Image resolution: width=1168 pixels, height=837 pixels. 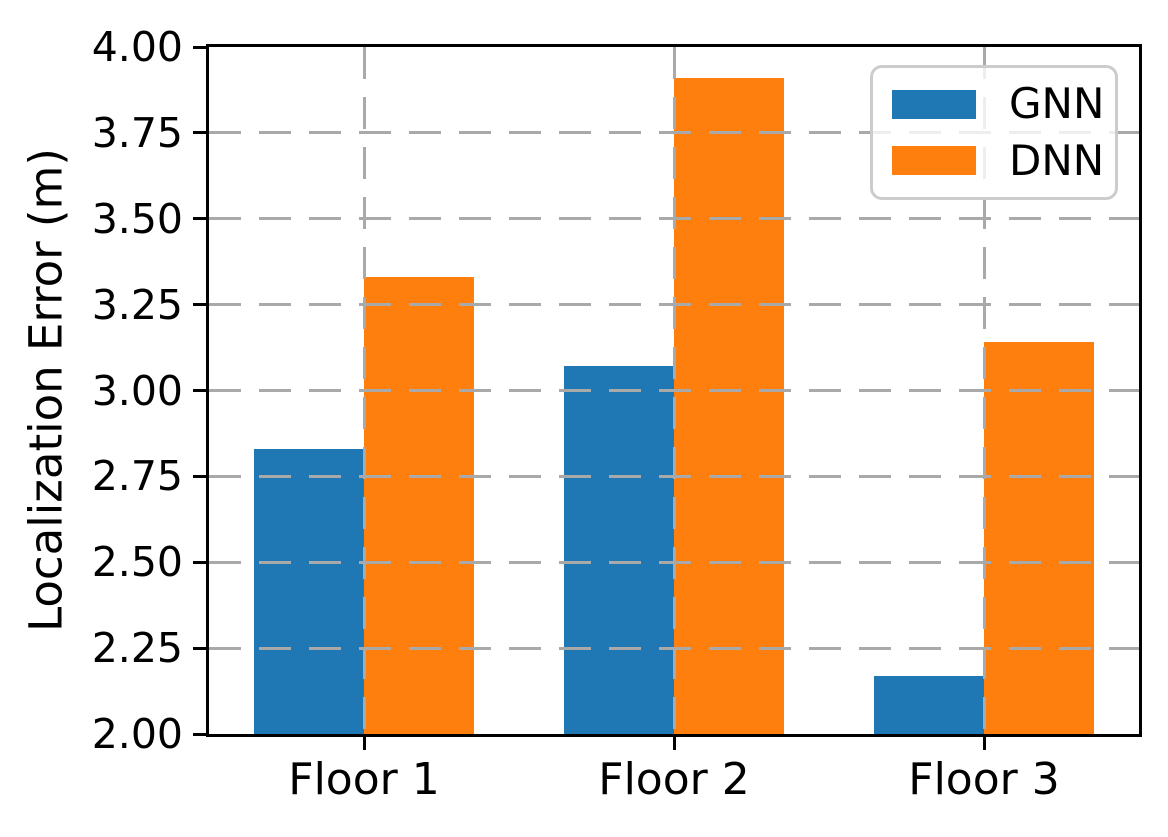 I want to click on legend-swatch-gnn-icon, so click(x=934, y=104).